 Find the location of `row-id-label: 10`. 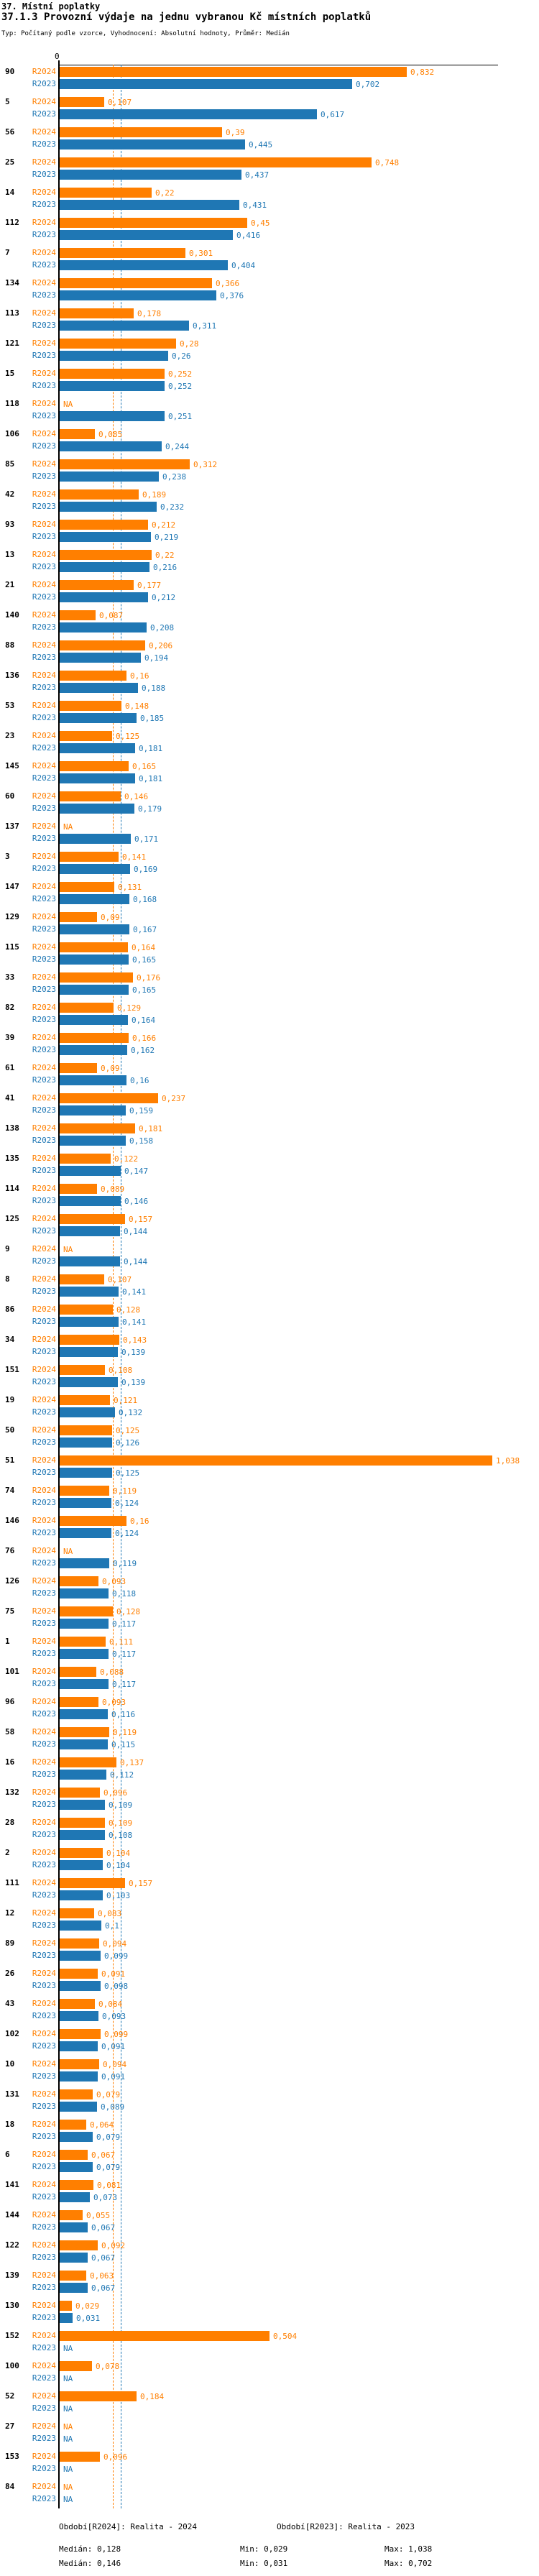

row-id-label: 10 is located at coordinates (10, 2064).